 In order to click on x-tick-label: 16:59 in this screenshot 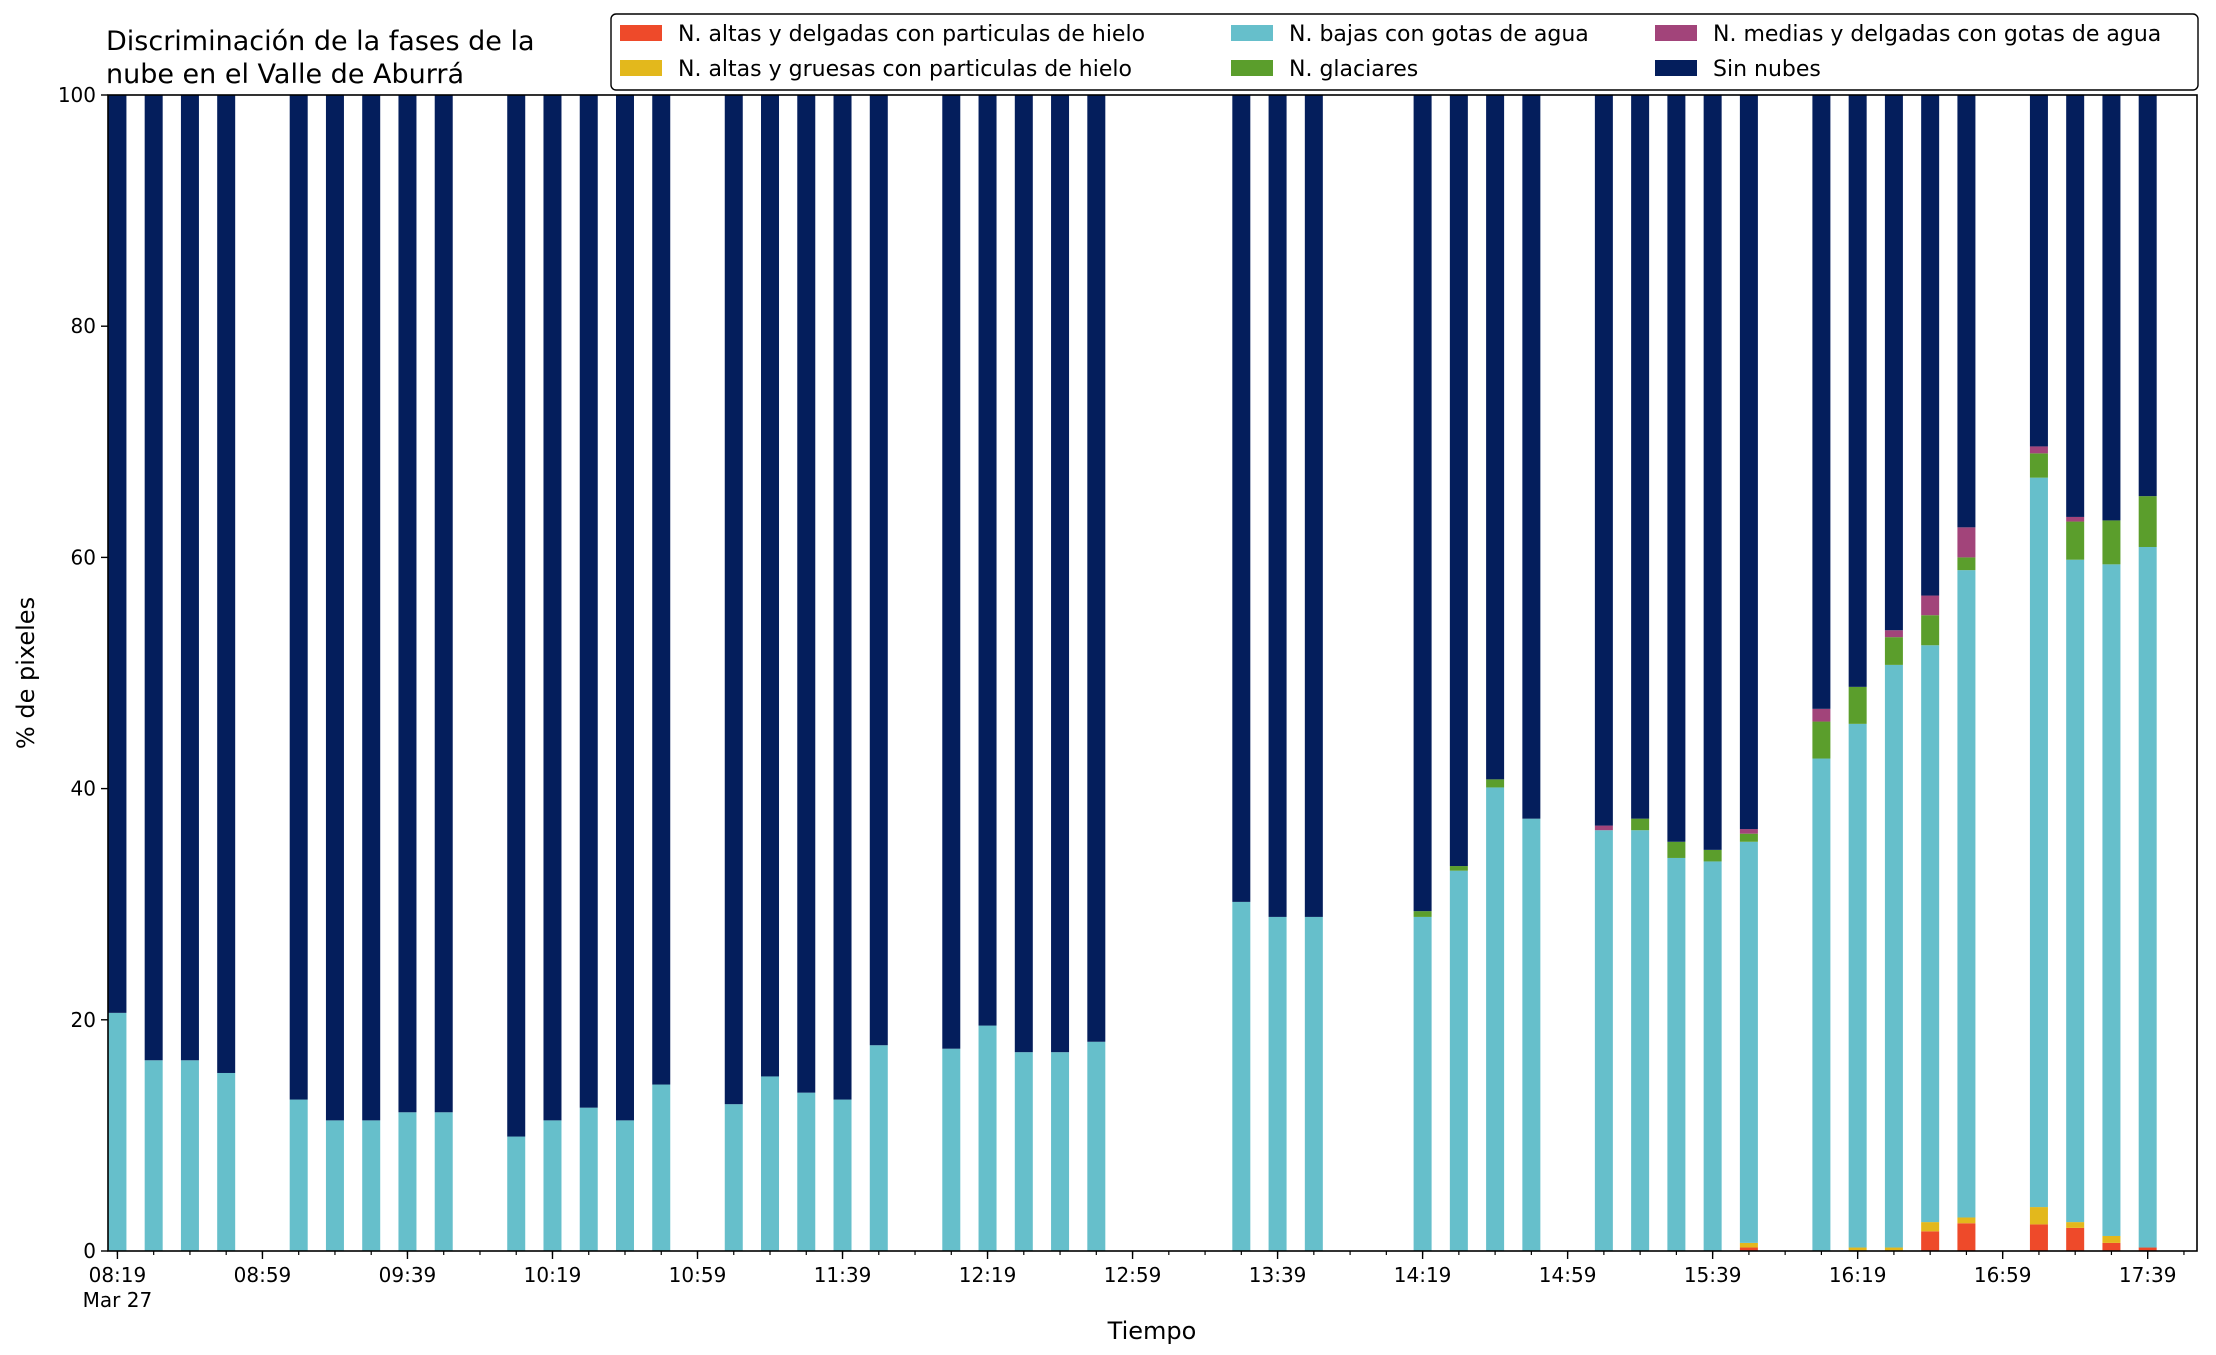, I will do `click(2003, 1275)`.